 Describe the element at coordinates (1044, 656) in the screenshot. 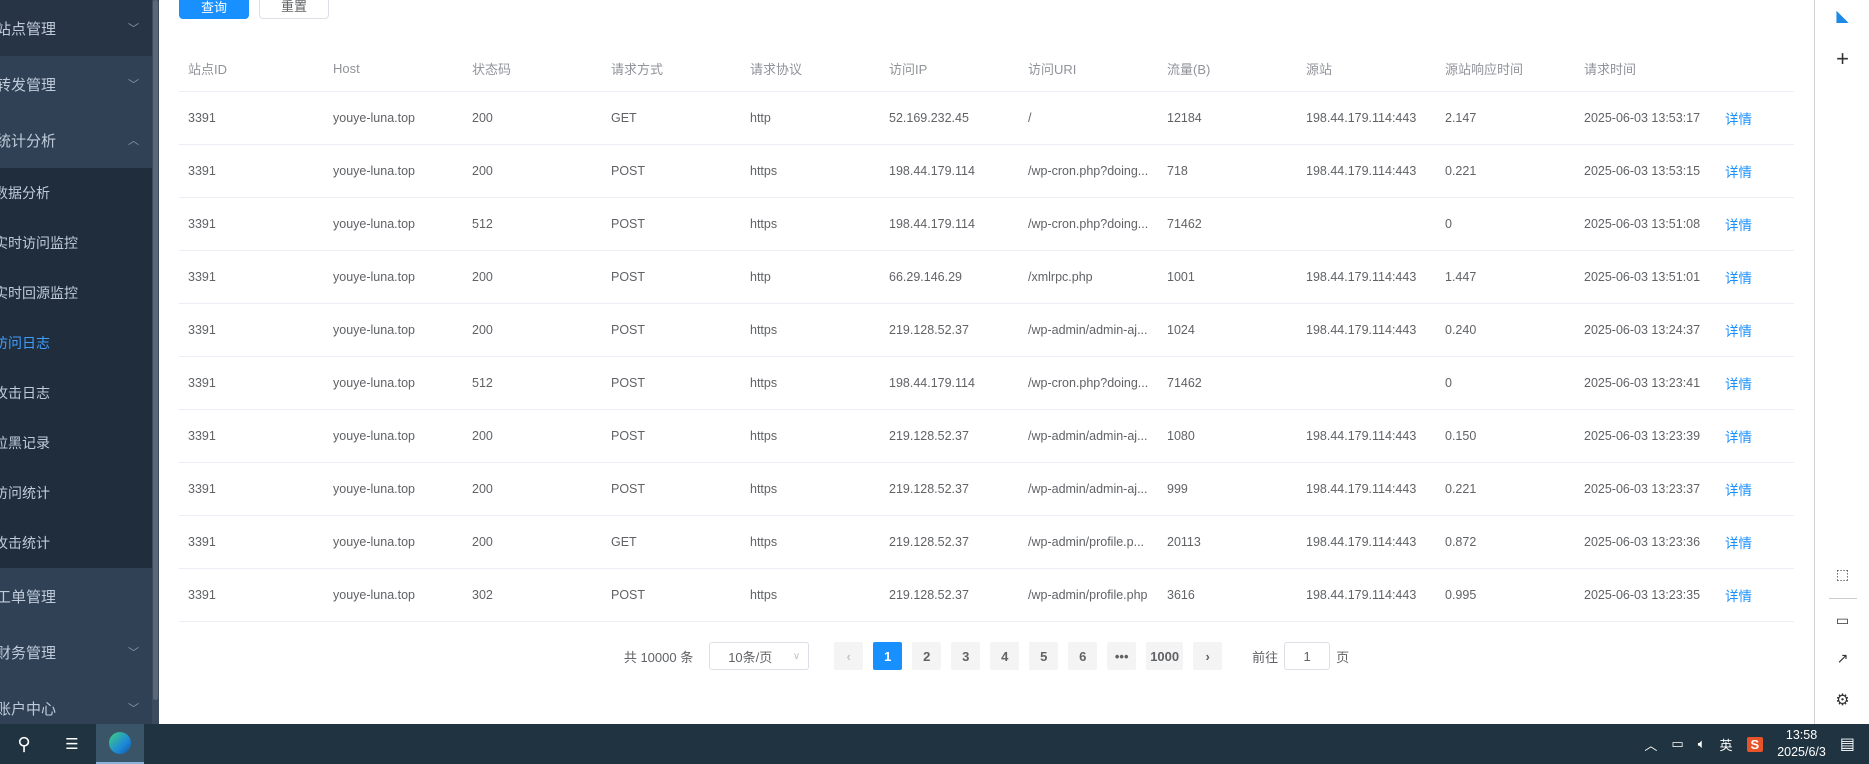

I see `page-button: 5` at that location.